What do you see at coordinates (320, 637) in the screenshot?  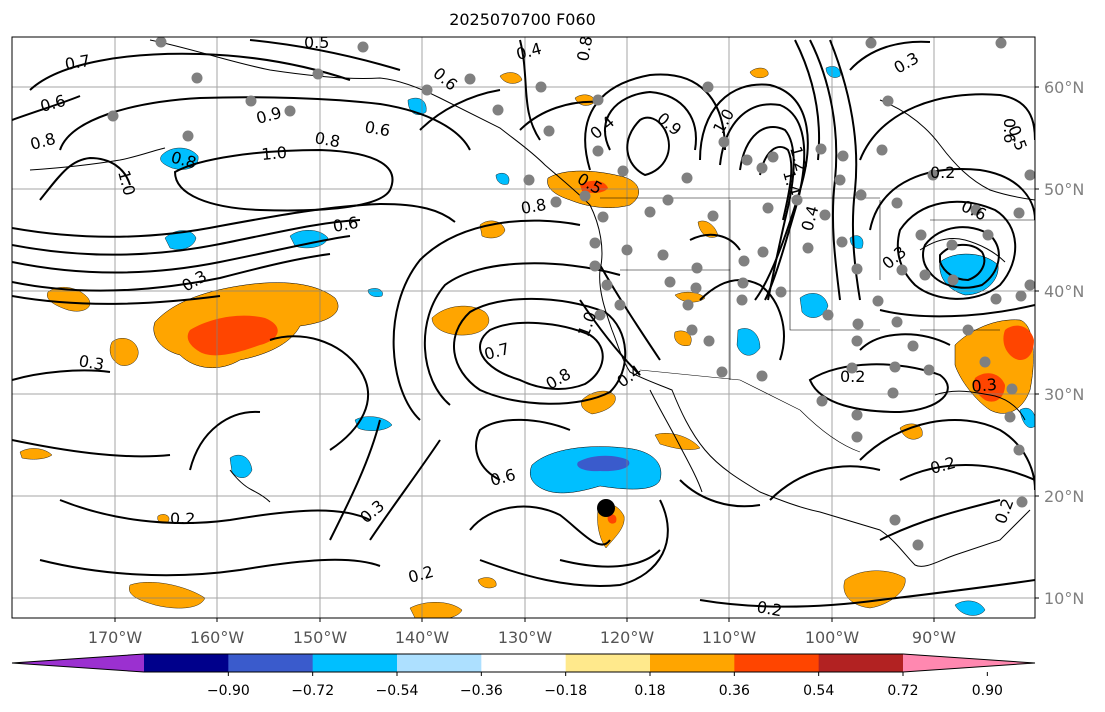 I see `longitude-label: 150°W` at bounding box center [320, 637].